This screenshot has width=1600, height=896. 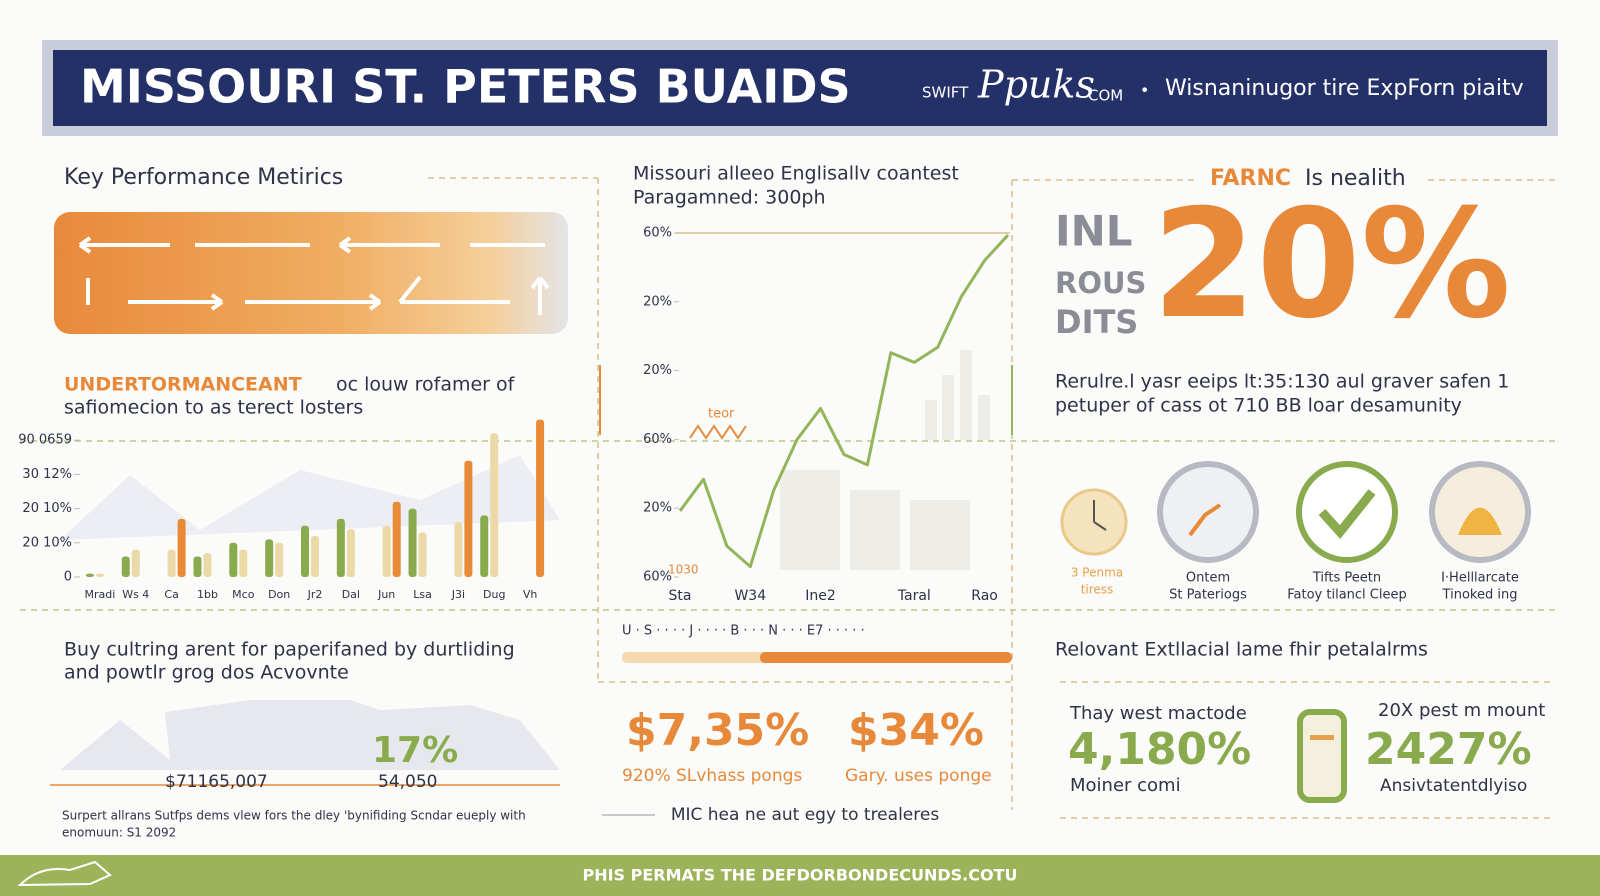 What do you see at coordinates (1100, 283) in the screenshot?
I see `side-word: ROUS` at bounding box center [1100, 283].